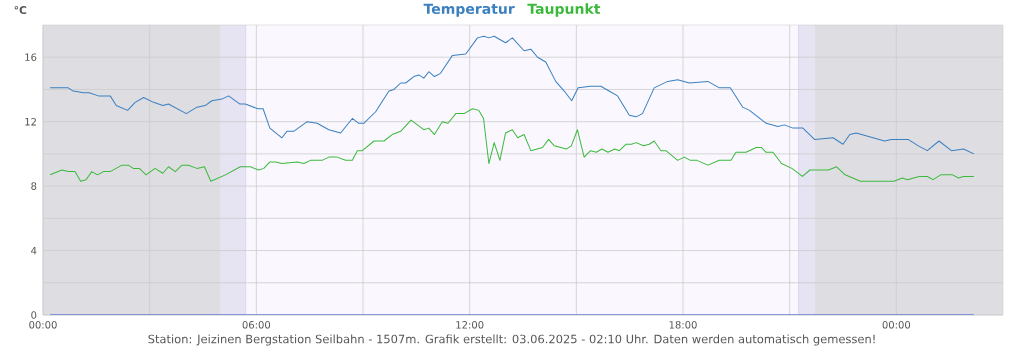 The height and width of the screenshot is (350, 1024). What do you see at coordinates (469, 10) in the screenshot?
I see `series-label: Temperatur` at bounding box center [469, 10].